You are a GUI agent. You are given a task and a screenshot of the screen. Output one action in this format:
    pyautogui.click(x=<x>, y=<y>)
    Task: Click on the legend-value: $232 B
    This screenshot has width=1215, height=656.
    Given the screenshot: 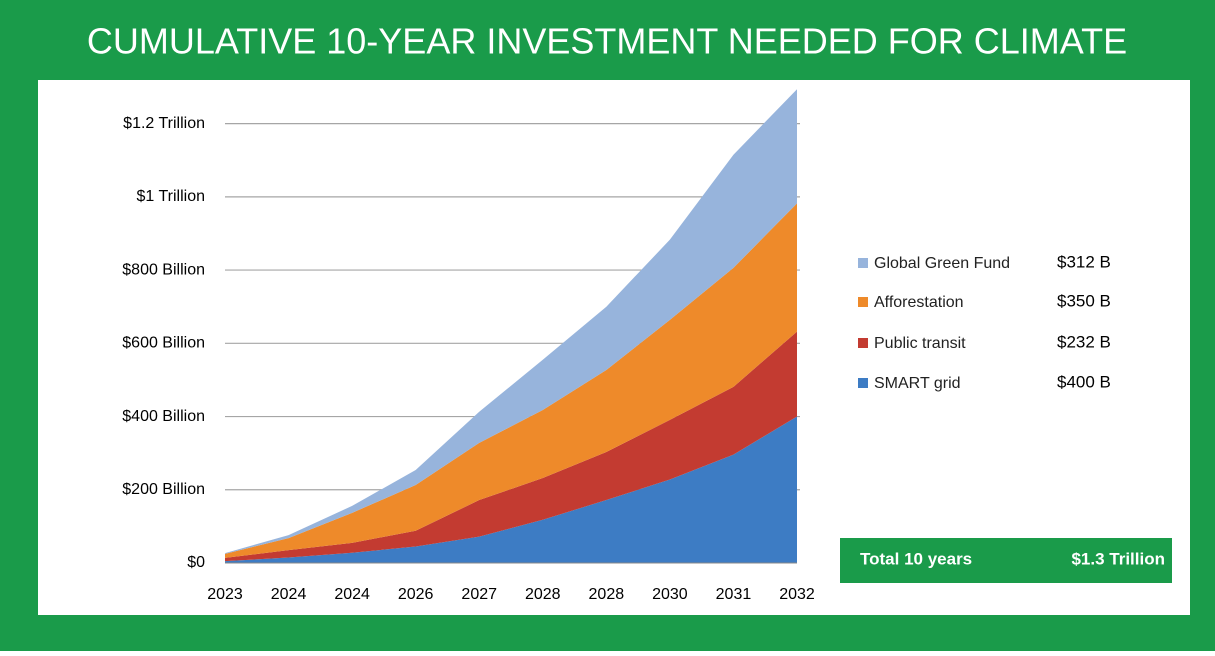 What is the action you would take?
    pyautogui.click(x=1084, y=341)
    